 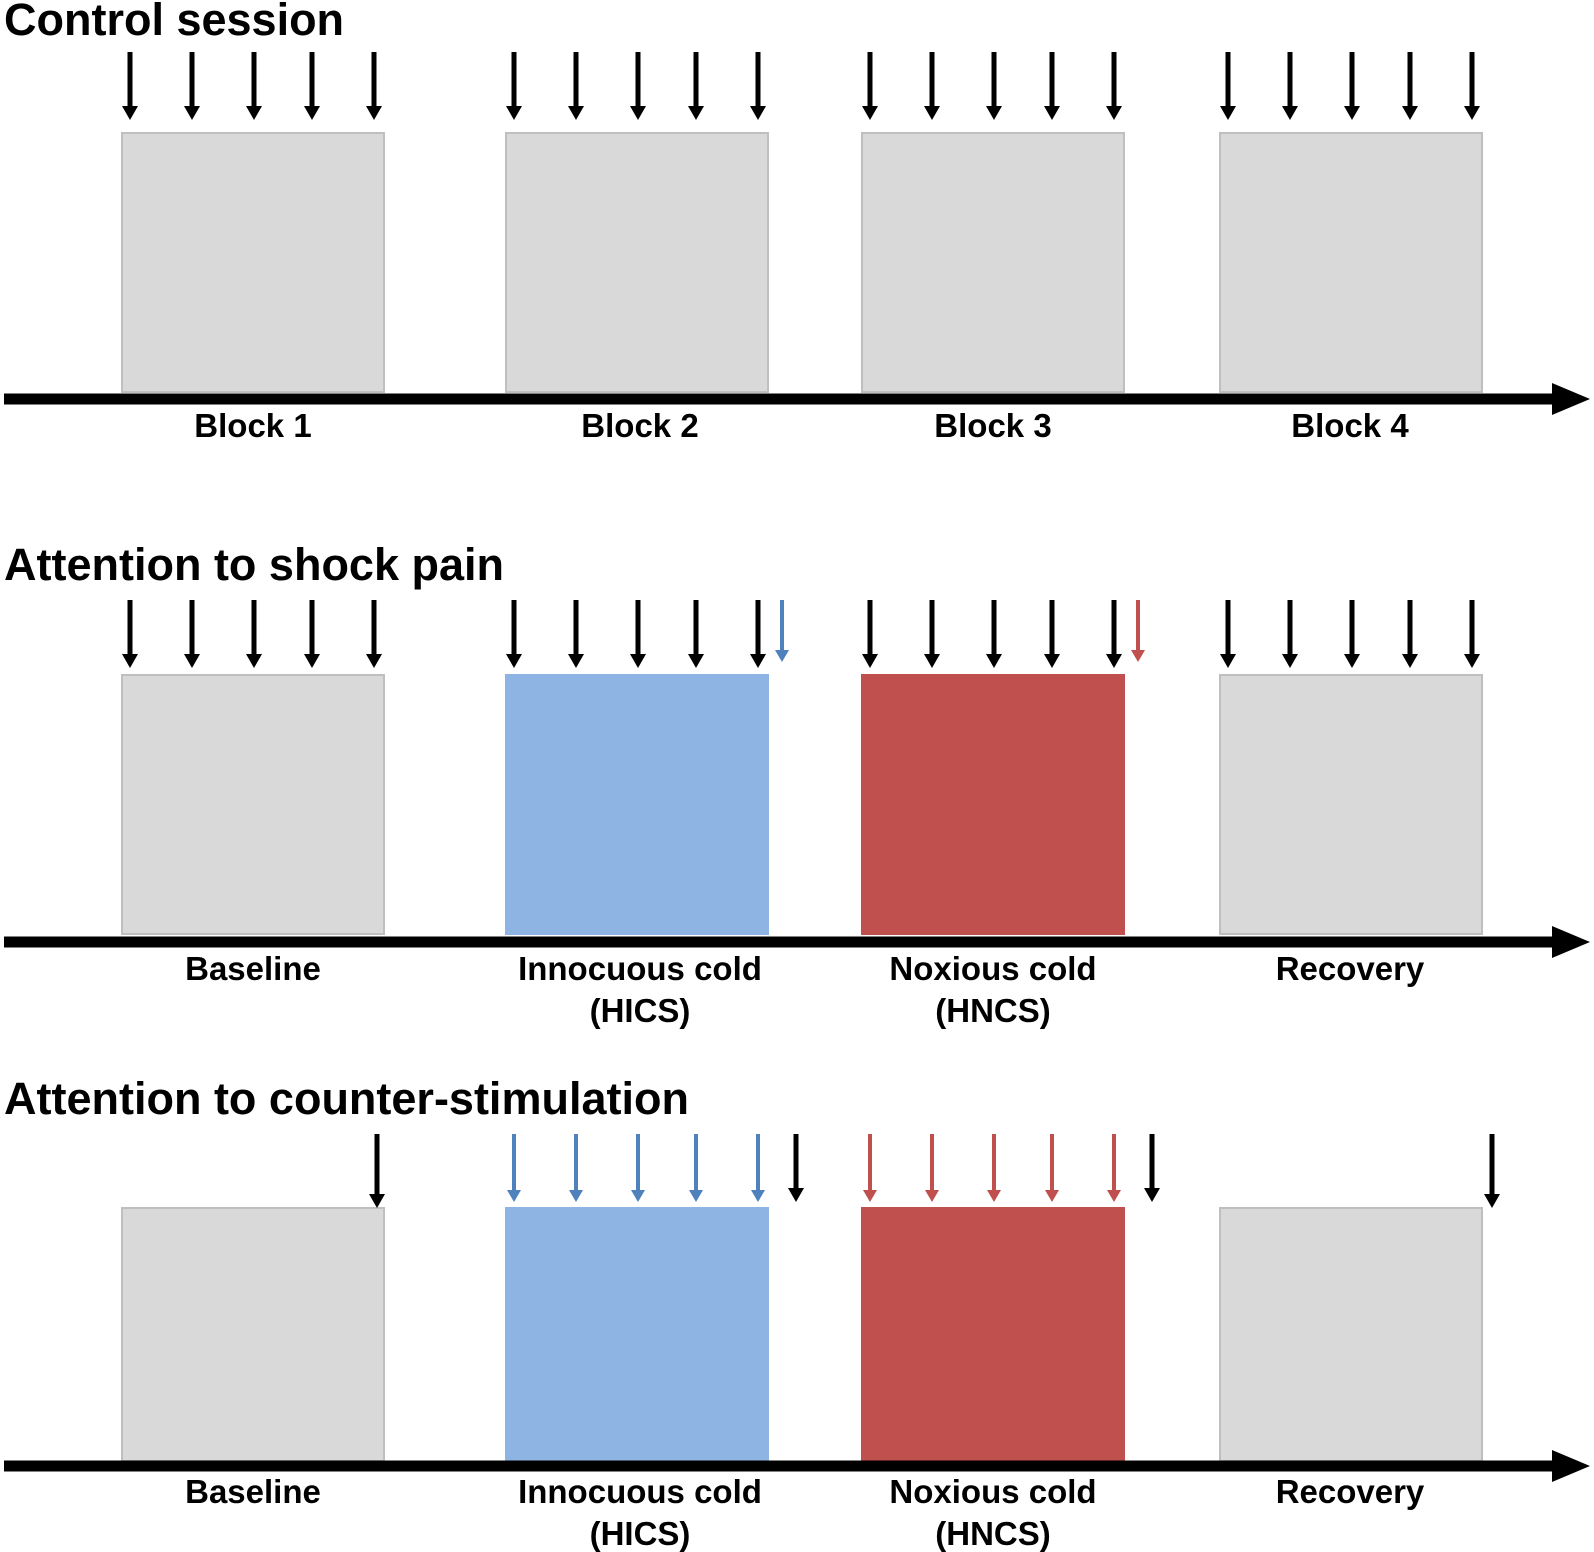 I want to click on block-label: Noxious cold, so click(x=992, y=1491).